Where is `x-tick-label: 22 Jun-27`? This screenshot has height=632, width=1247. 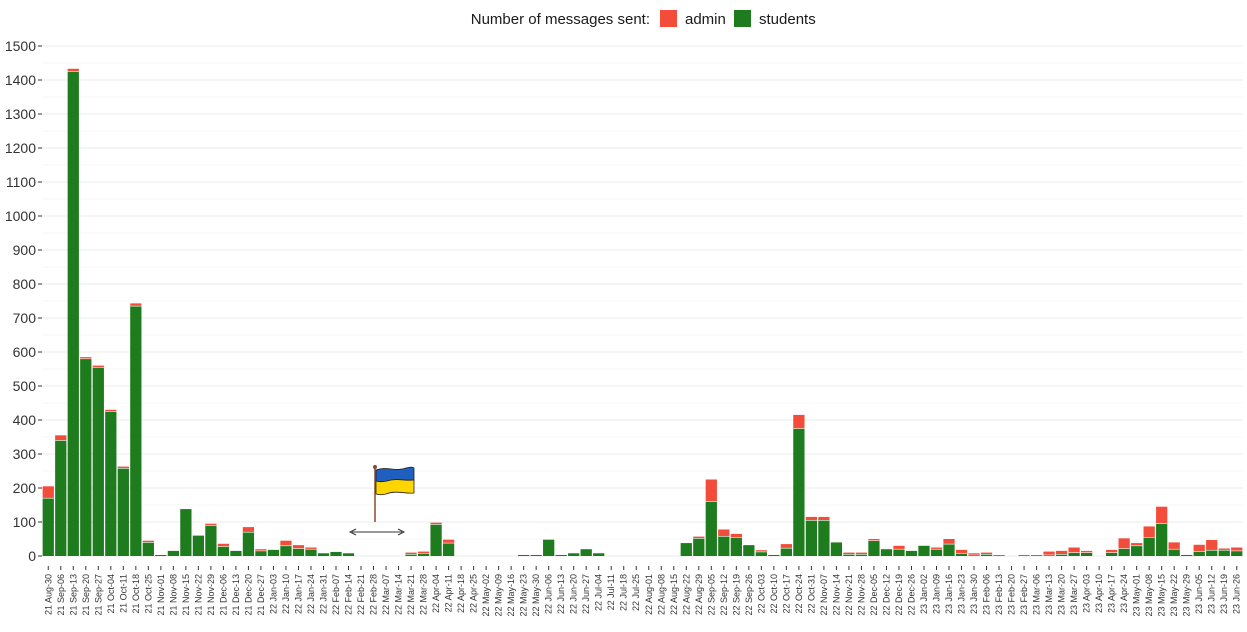 x-tick-label: 22 Jun-27 is located at coordinates (586, 594).